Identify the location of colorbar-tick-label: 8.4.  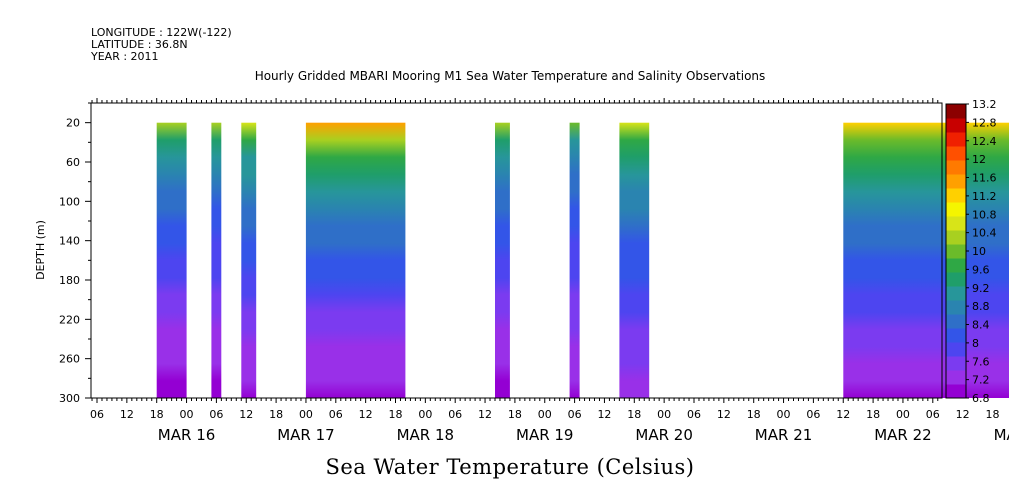
(981, 325).